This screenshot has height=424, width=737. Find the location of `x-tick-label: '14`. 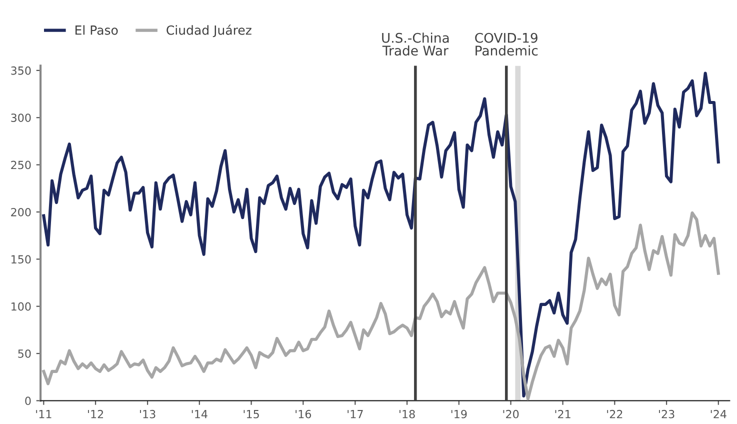

x-tick-label: '14 is located at coordinates (200, 414).